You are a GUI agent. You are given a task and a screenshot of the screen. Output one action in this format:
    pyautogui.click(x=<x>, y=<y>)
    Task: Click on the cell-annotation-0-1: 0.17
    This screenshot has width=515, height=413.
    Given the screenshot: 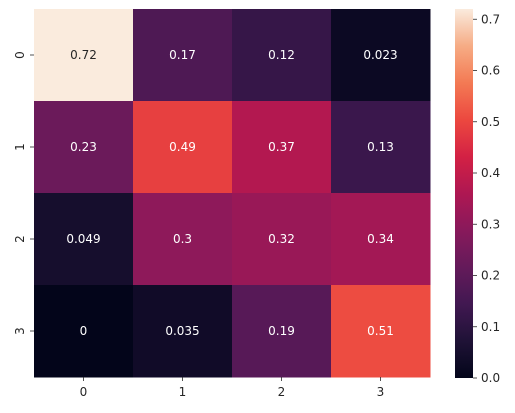 What is the action you would take?
    pyautogui.click(x=182, y=55)
    